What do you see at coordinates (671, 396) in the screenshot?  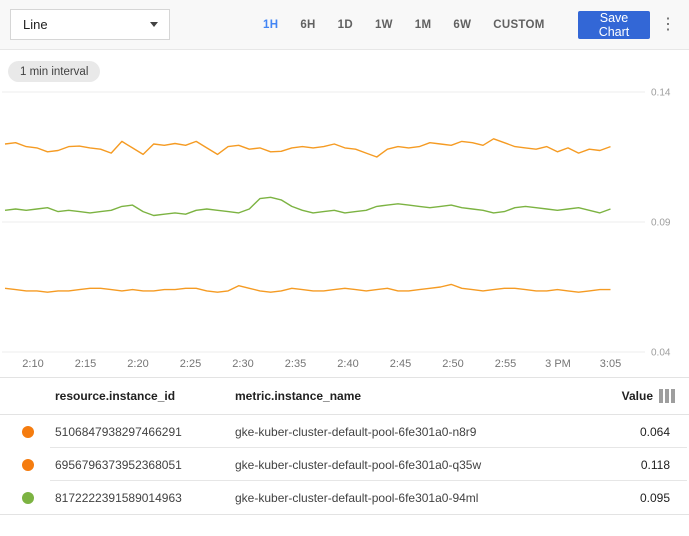 I see `column-selector-icon` at bounding box center [671, 396].